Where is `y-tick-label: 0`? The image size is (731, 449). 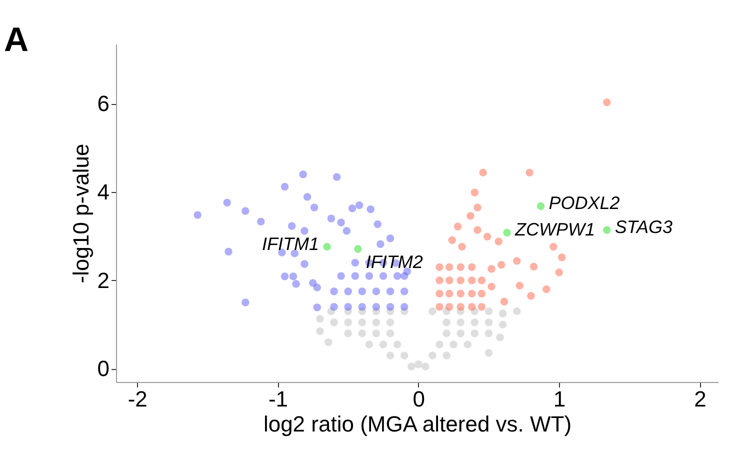 y-tick-label: 0 is located at coordinates (103, 369).